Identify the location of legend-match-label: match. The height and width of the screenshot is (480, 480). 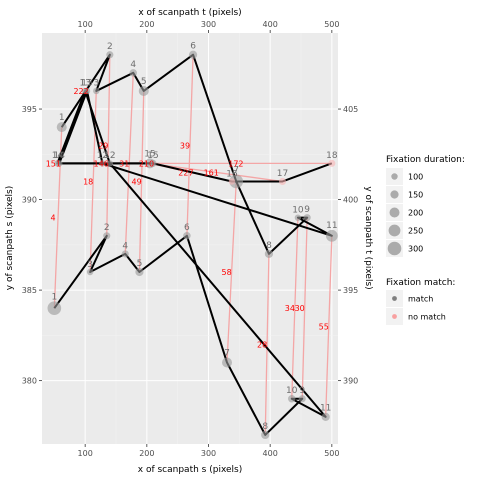
(420, 299).